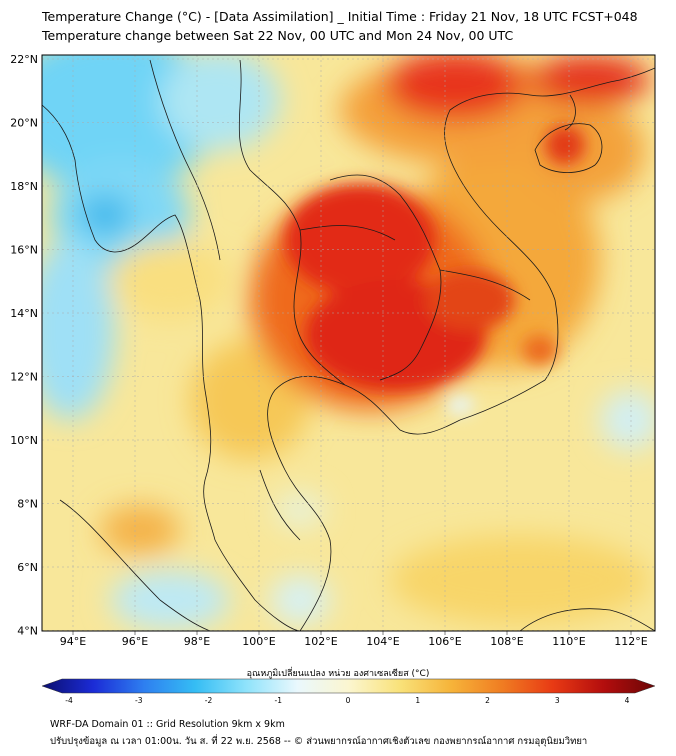 This screenshot has width=676, height=756. Describe the element at coordinates (630, 641) in the screenshot. I see `lon-tick-label: 112°E` at that location.